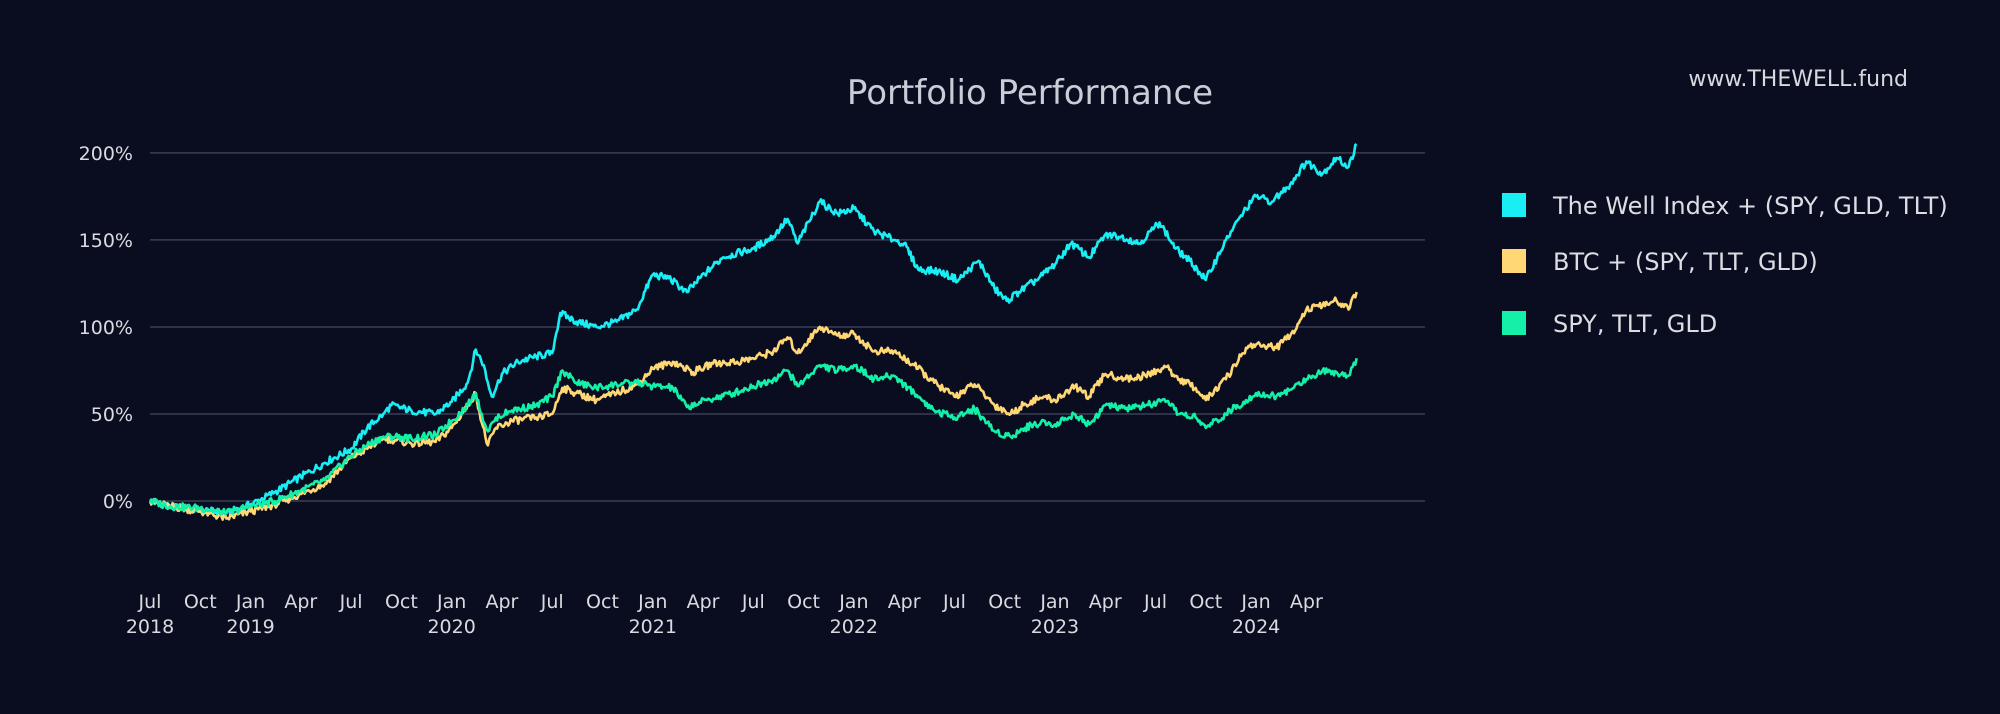 The height and width of the screenshot is (714, 2000). What do you see at coordinates (250, 627) in the screenshot?
I see `x-tick-year: 2019` at bounding box center [250, 627].